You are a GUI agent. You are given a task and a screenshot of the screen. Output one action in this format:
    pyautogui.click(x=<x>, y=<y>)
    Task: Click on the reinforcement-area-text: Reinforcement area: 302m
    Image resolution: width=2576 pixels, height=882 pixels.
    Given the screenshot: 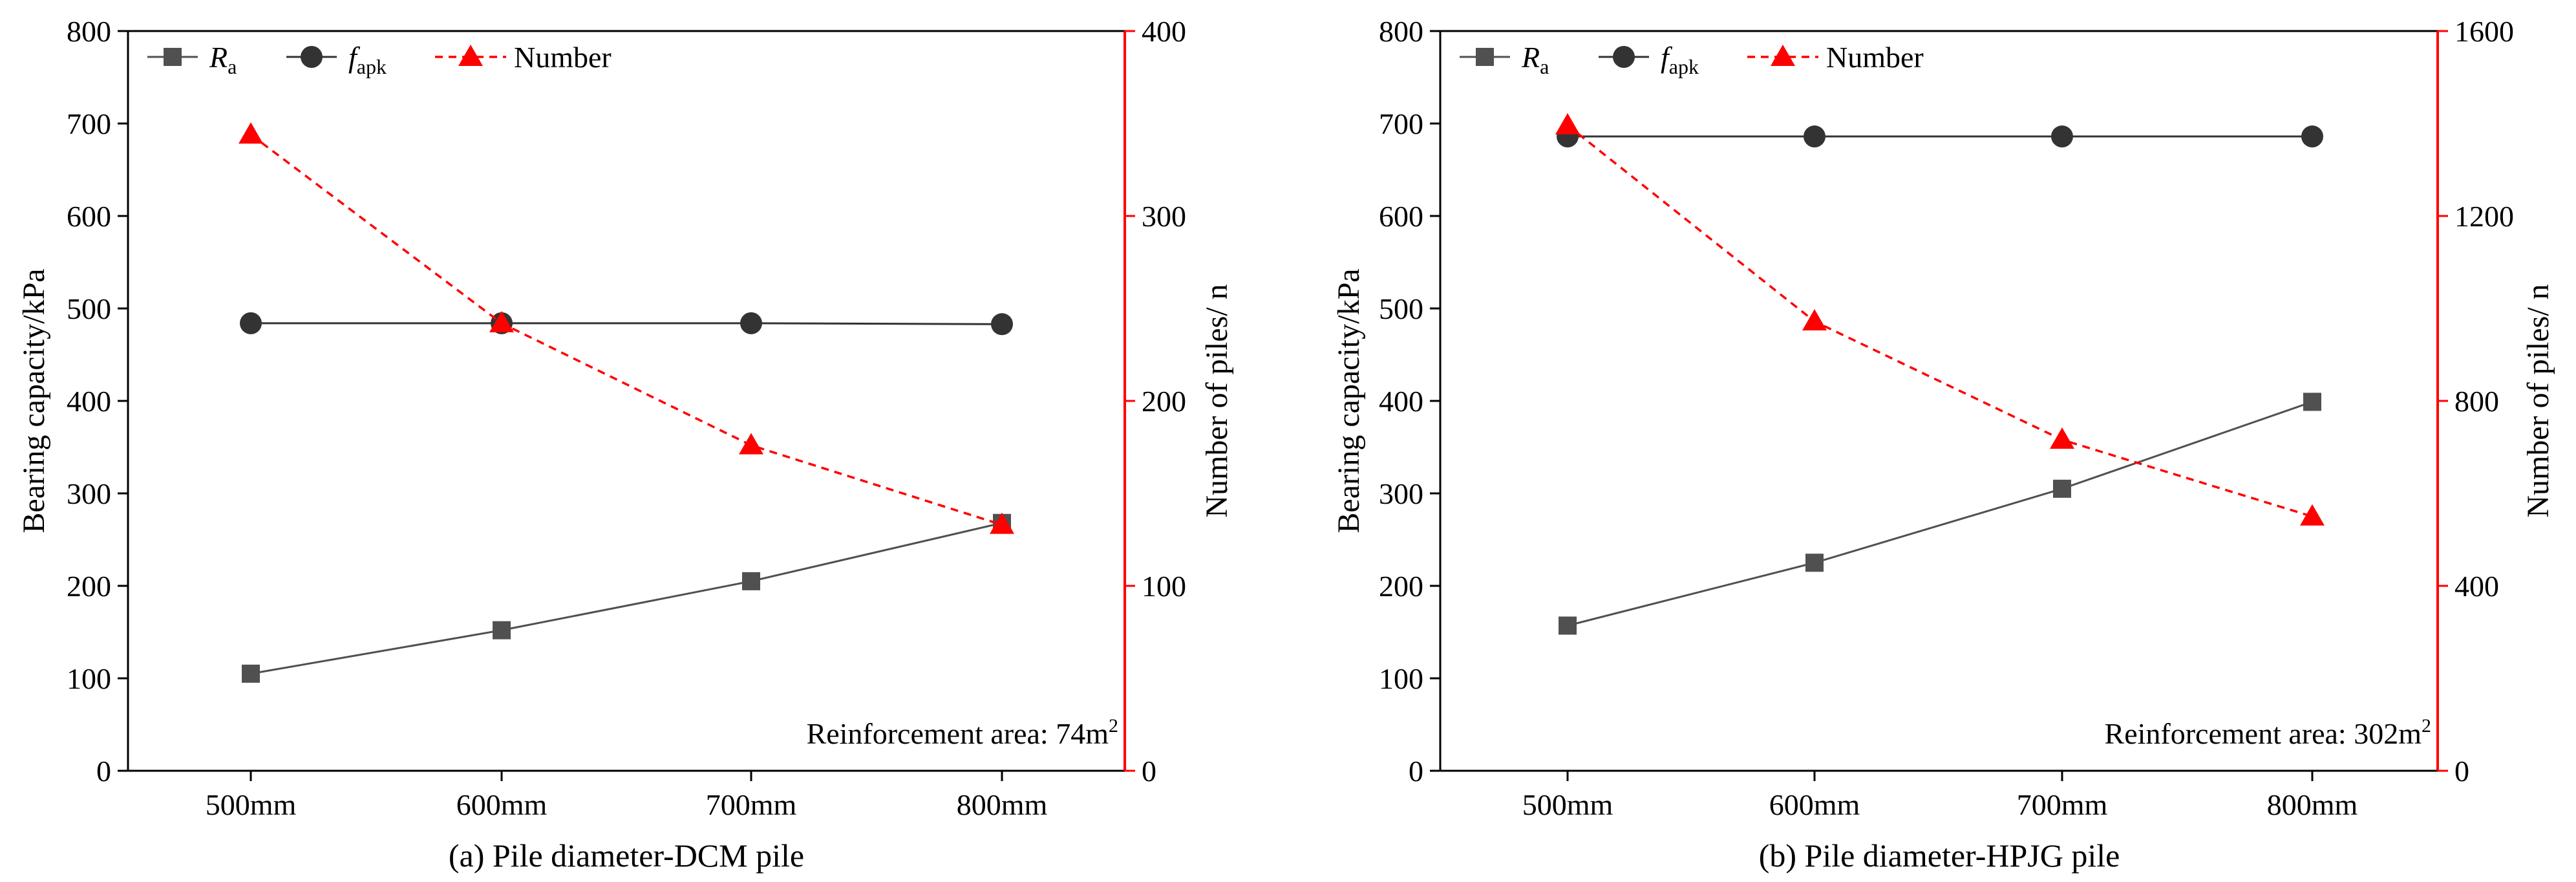 What is the action you would take?
    pyautogui.click(x=2263, y=734)
    